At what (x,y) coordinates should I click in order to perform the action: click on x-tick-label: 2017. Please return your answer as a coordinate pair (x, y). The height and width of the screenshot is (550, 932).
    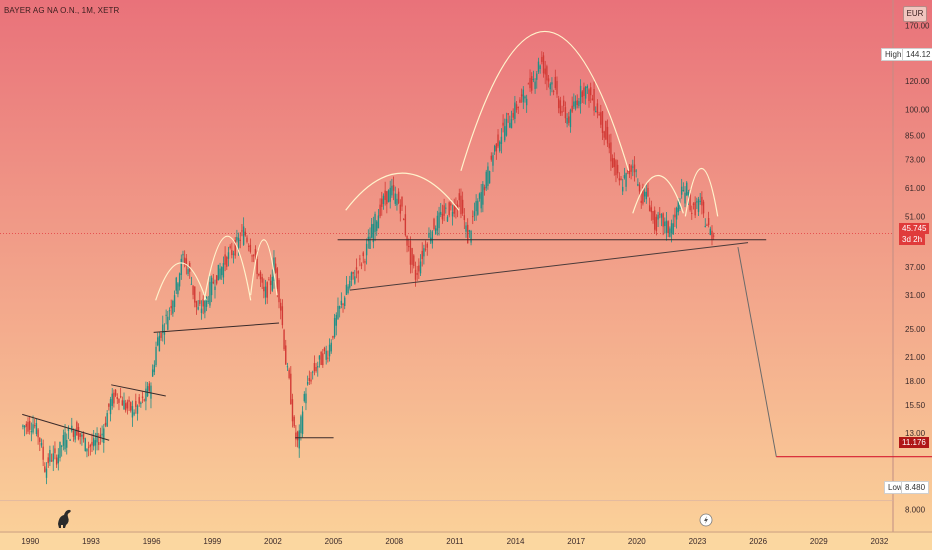
    Looking at the image, I should click on (576, 541).